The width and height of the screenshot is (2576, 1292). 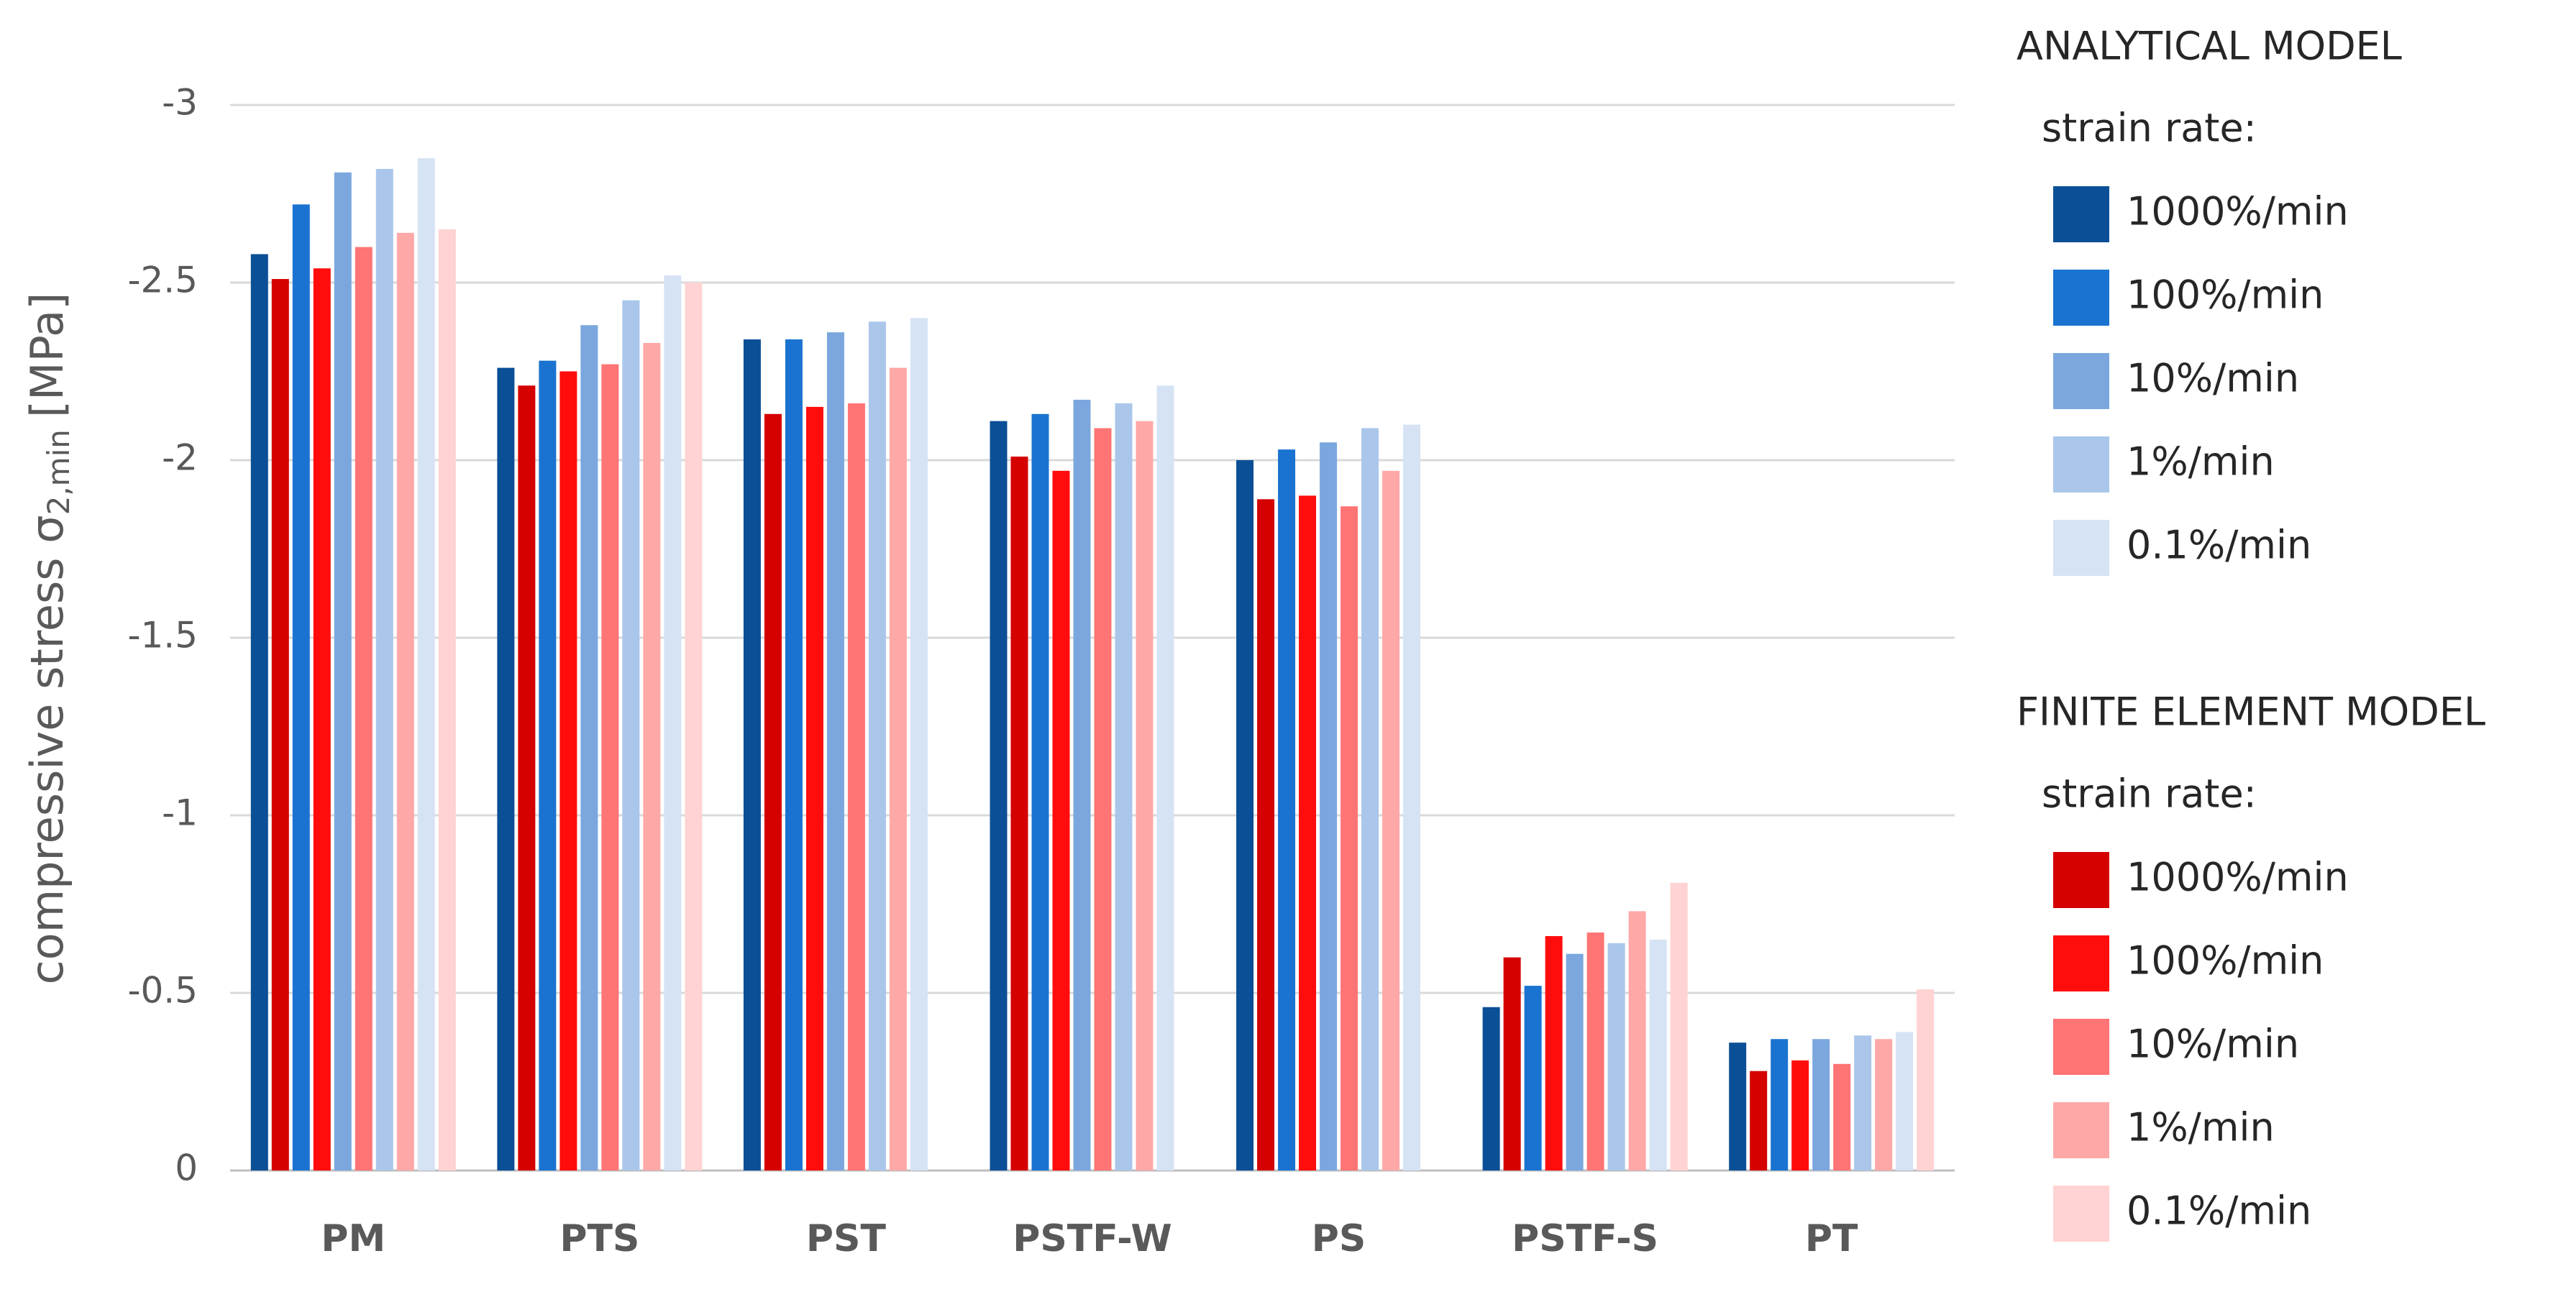 What do you see at coordinates (180, 813) in the screenshot?
I see `y-tick-label: -1` at bounding box center [180, 813].